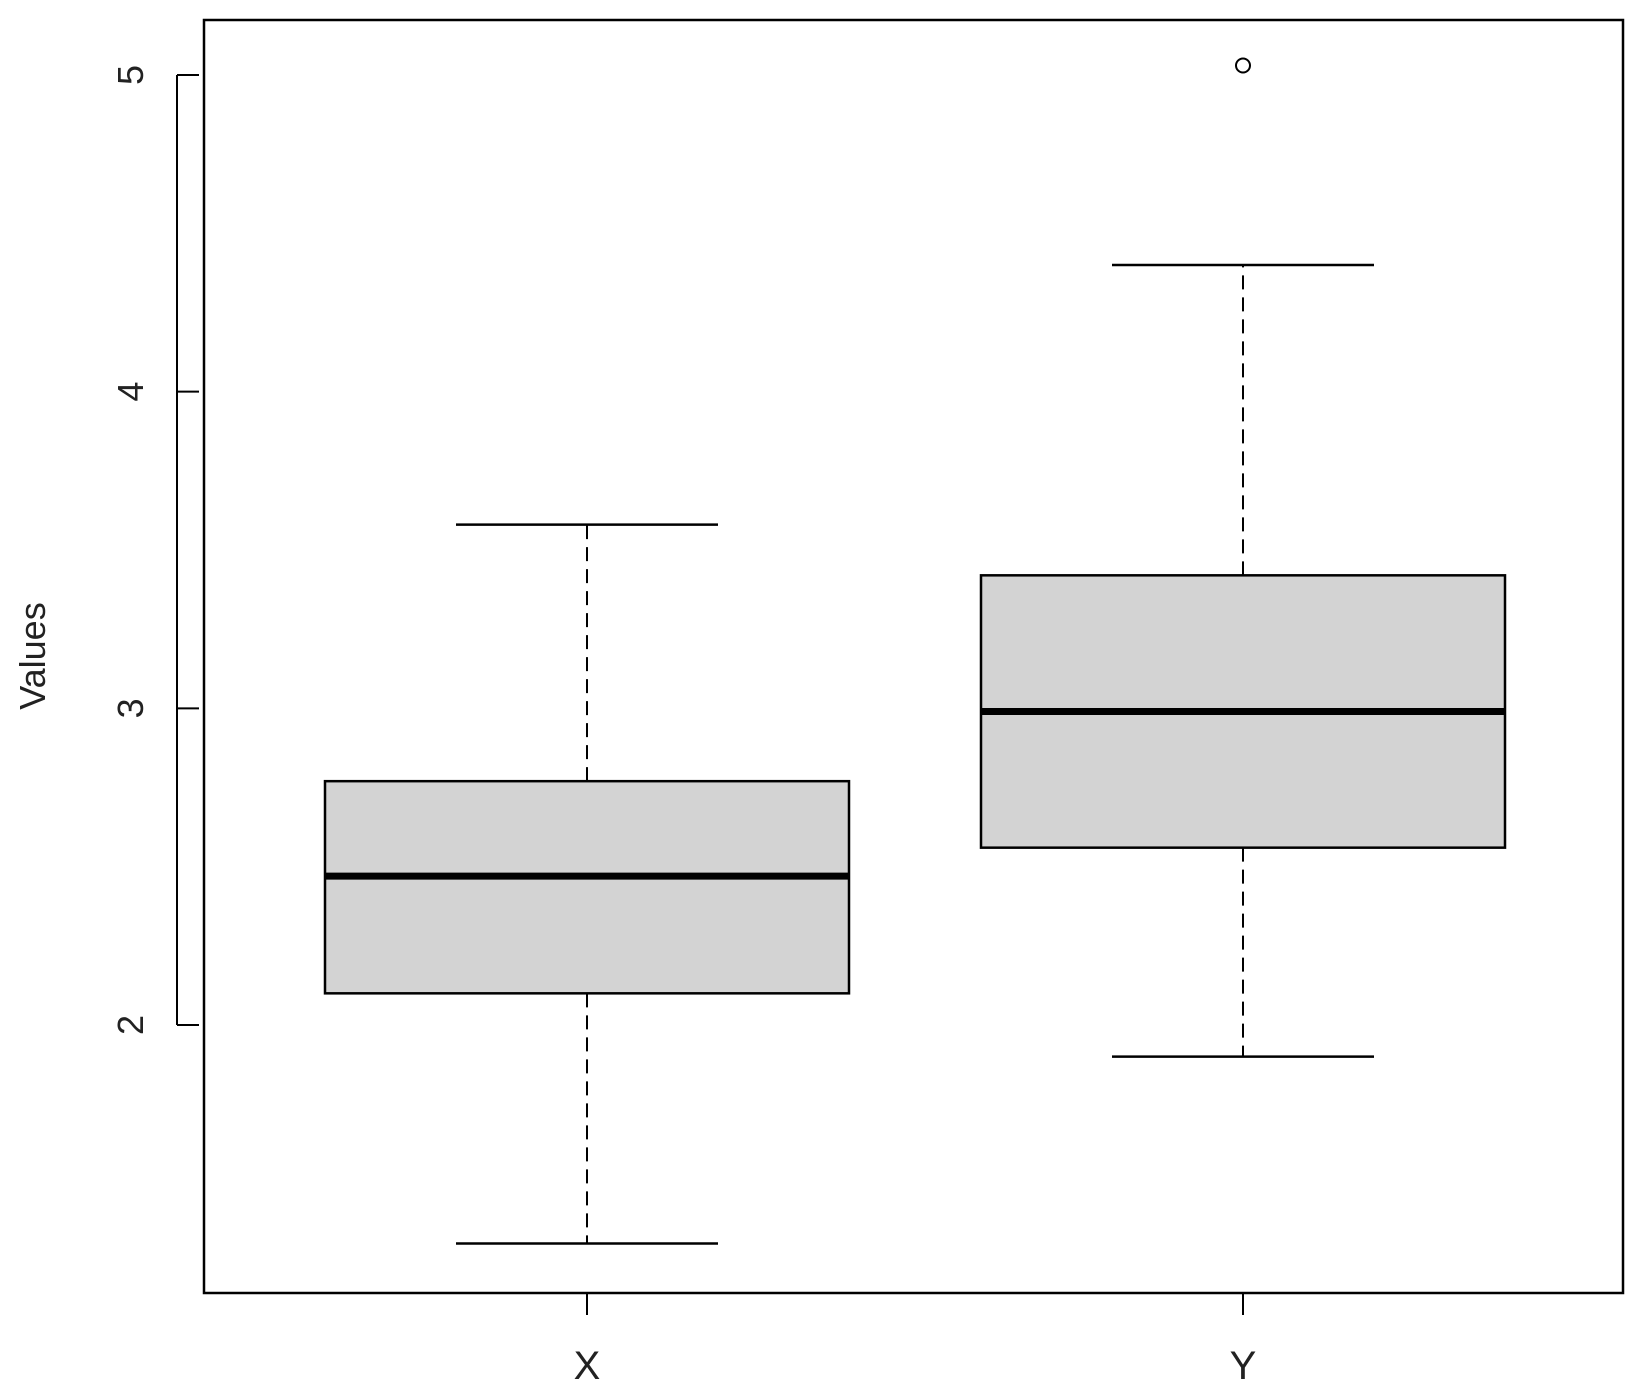 The image size is (1634, 1393). Describe the element at coordinates (587, 1366) in the screenshot. I see `x-tick-label-x: X` at that location.